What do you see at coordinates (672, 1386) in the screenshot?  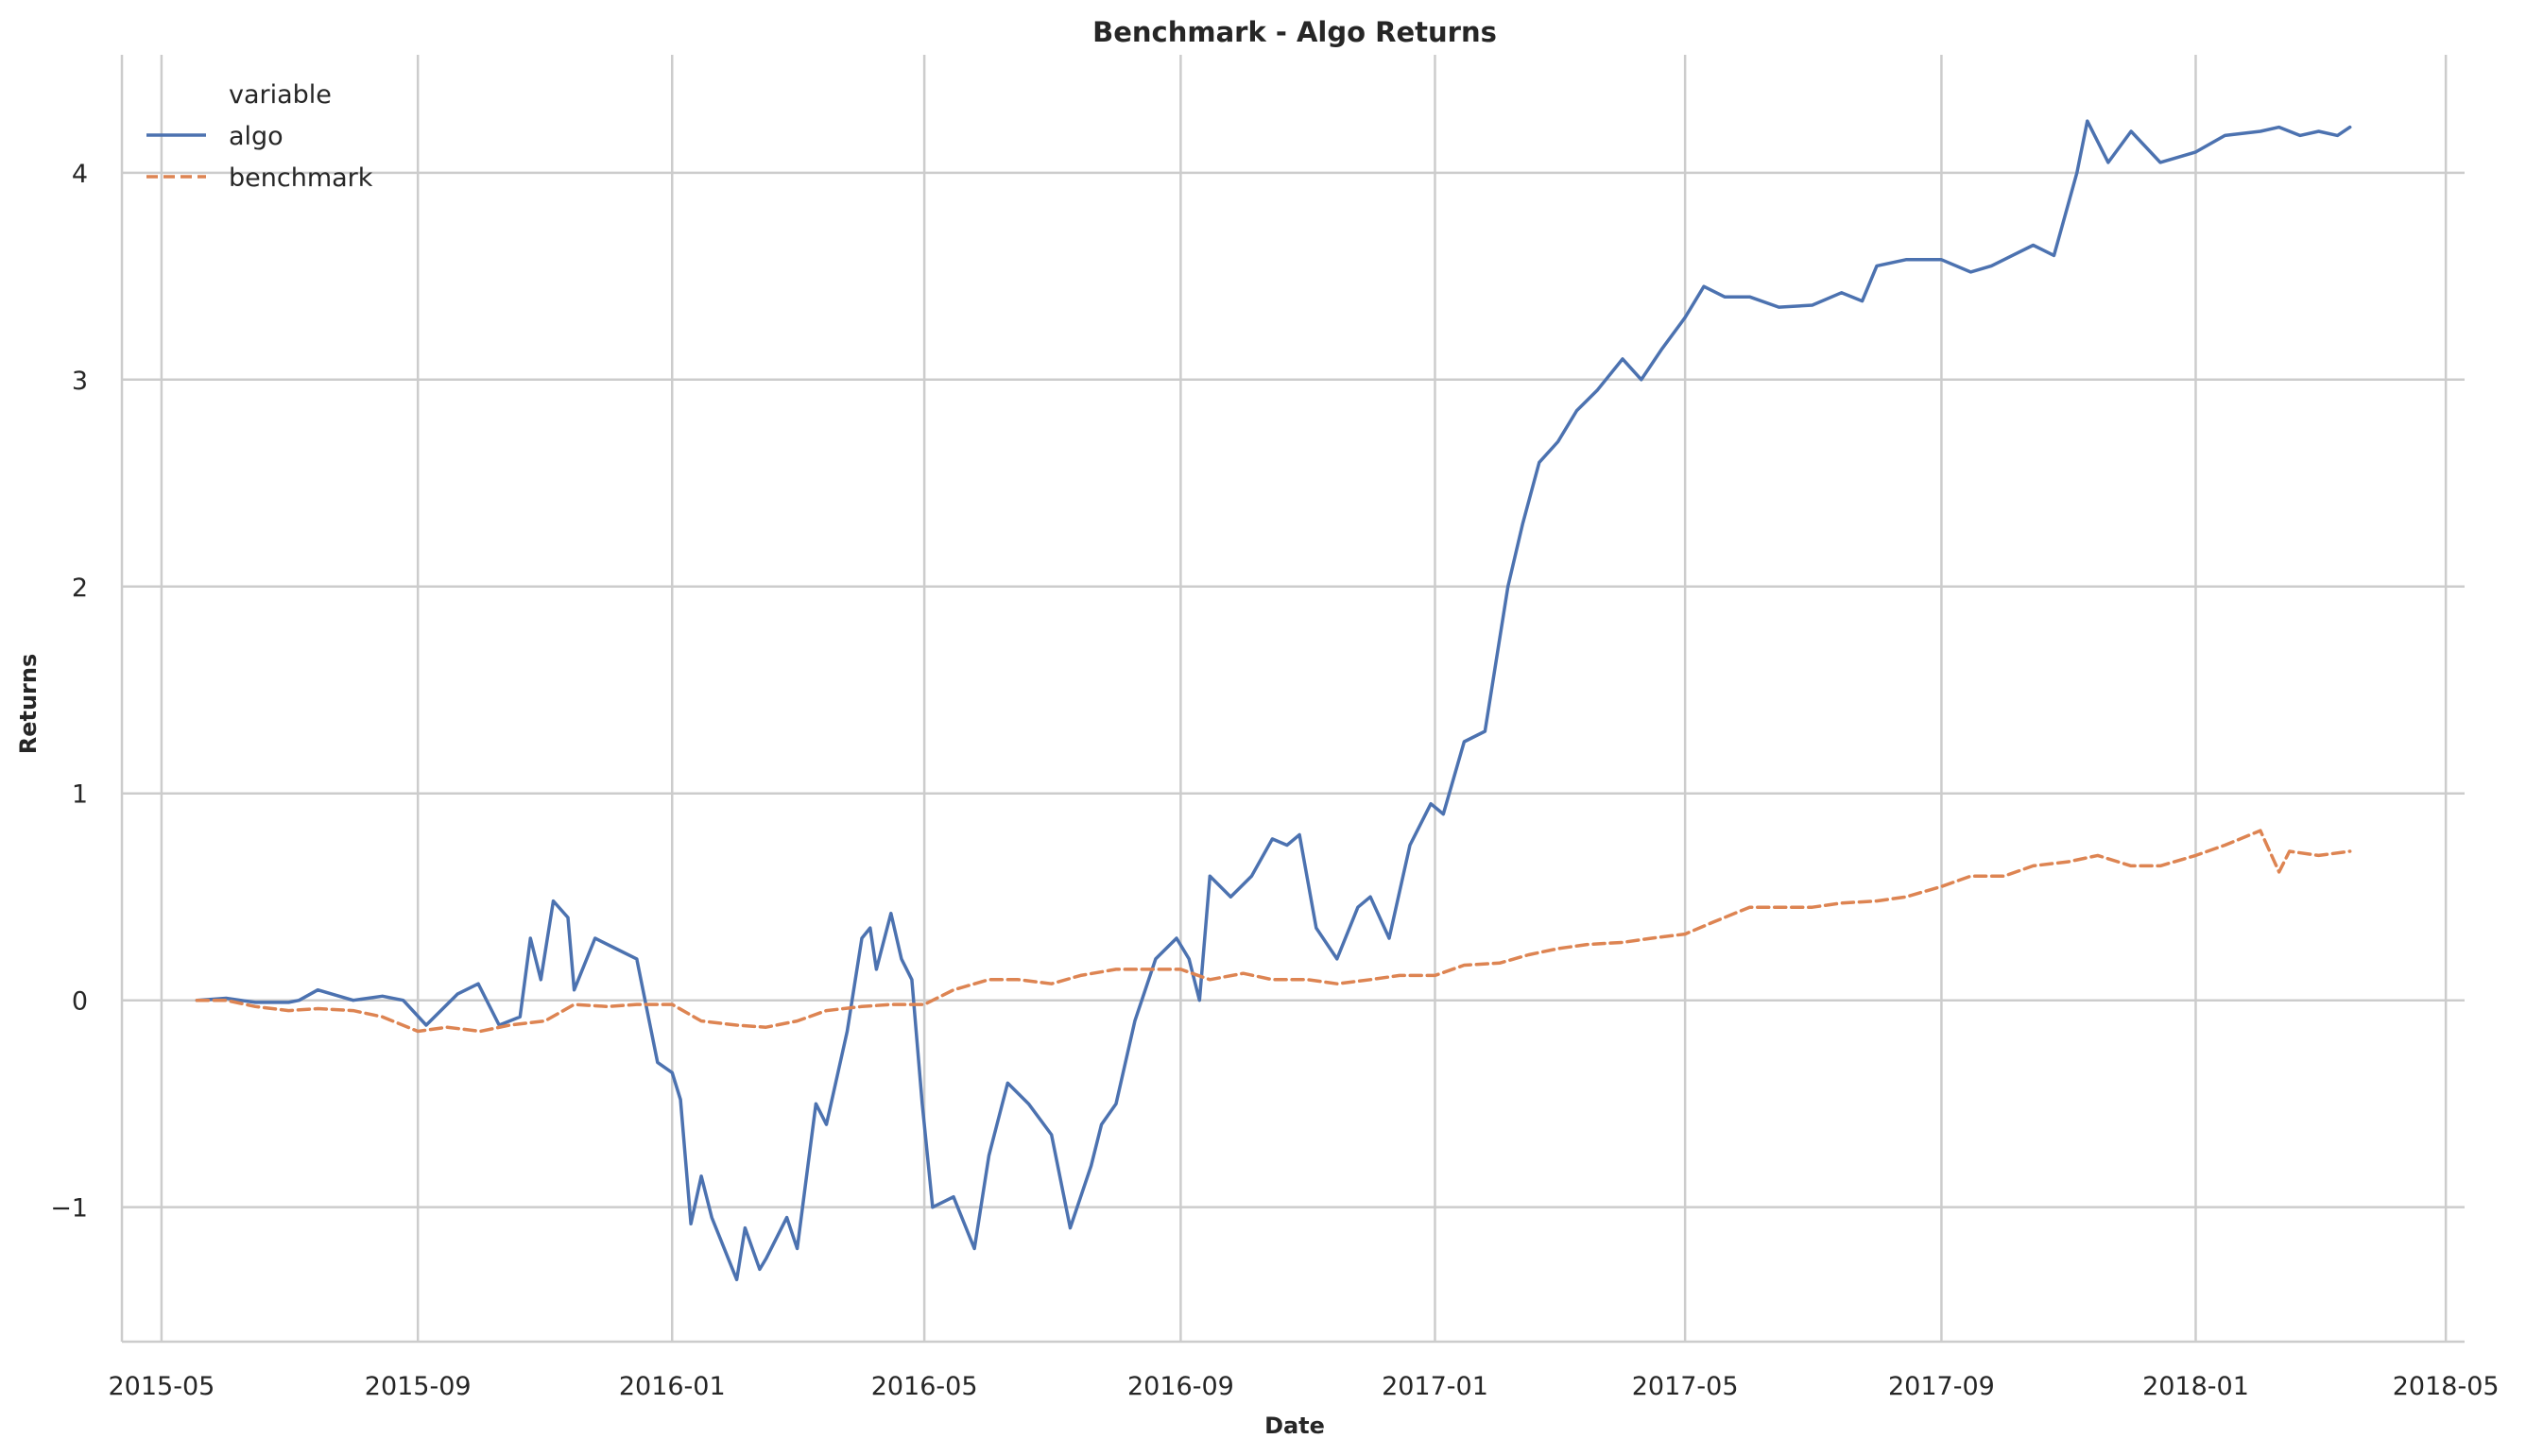 I see `x-tick-label: 2016-01` at bounding box center [672, 1386].